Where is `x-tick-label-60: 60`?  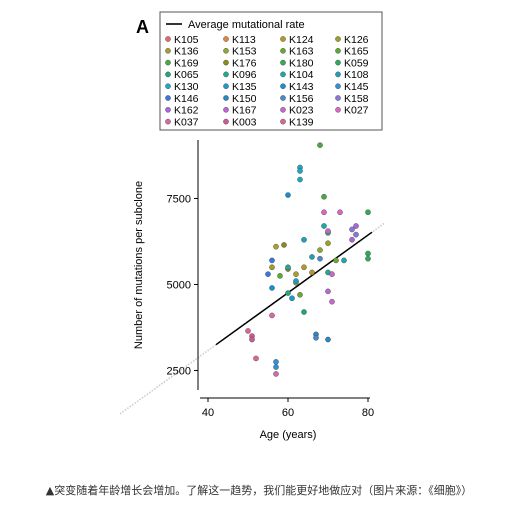 x-tick-label-60: 60 is located at coordinates (288, 413).